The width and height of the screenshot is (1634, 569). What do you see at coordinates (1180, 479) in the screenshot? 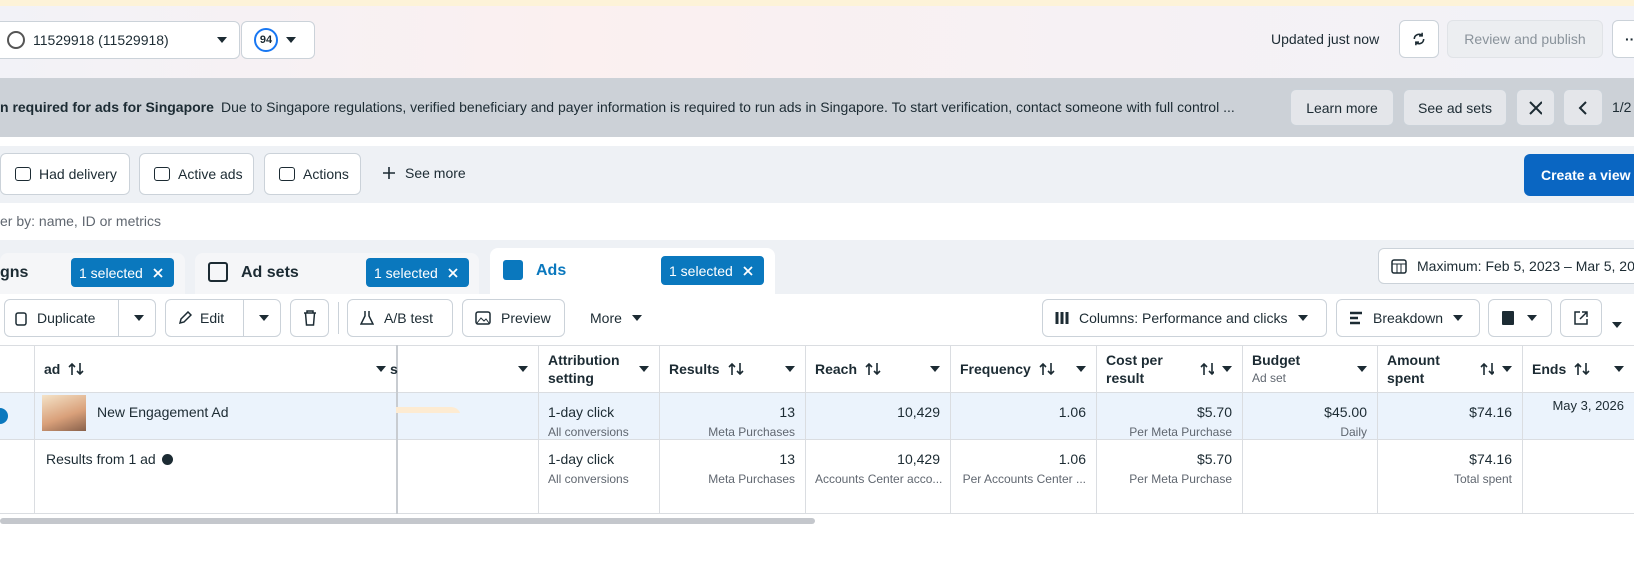
I see `cell-sub: Per Meta Purchase` at bounding box center [1180, 479].